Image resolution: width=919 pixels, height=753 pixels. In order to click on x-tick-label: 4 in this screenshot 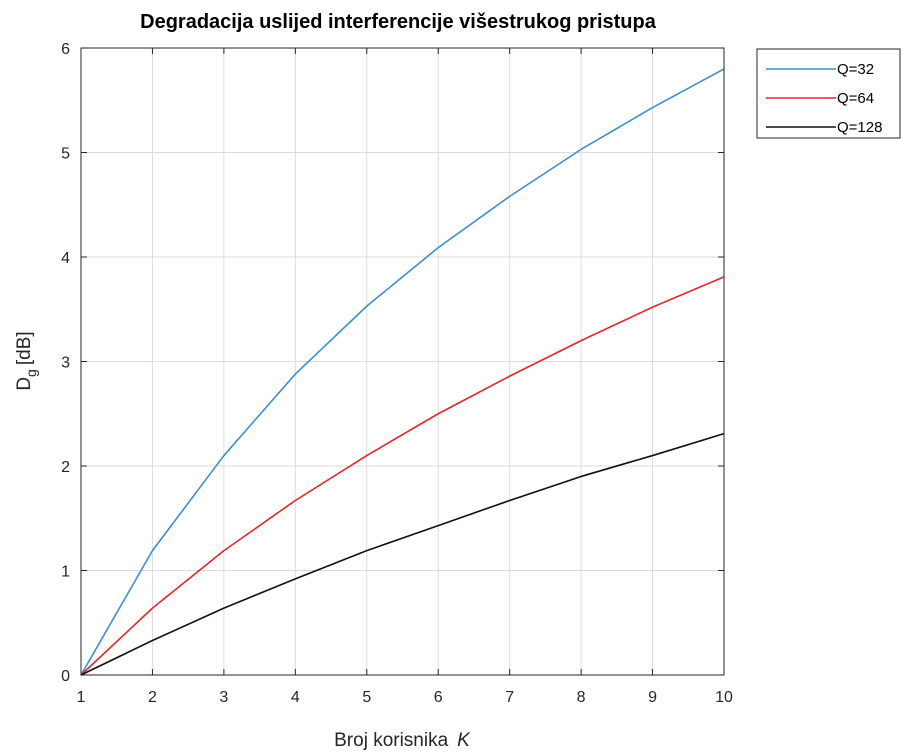, I will do `click(295, 697)`.